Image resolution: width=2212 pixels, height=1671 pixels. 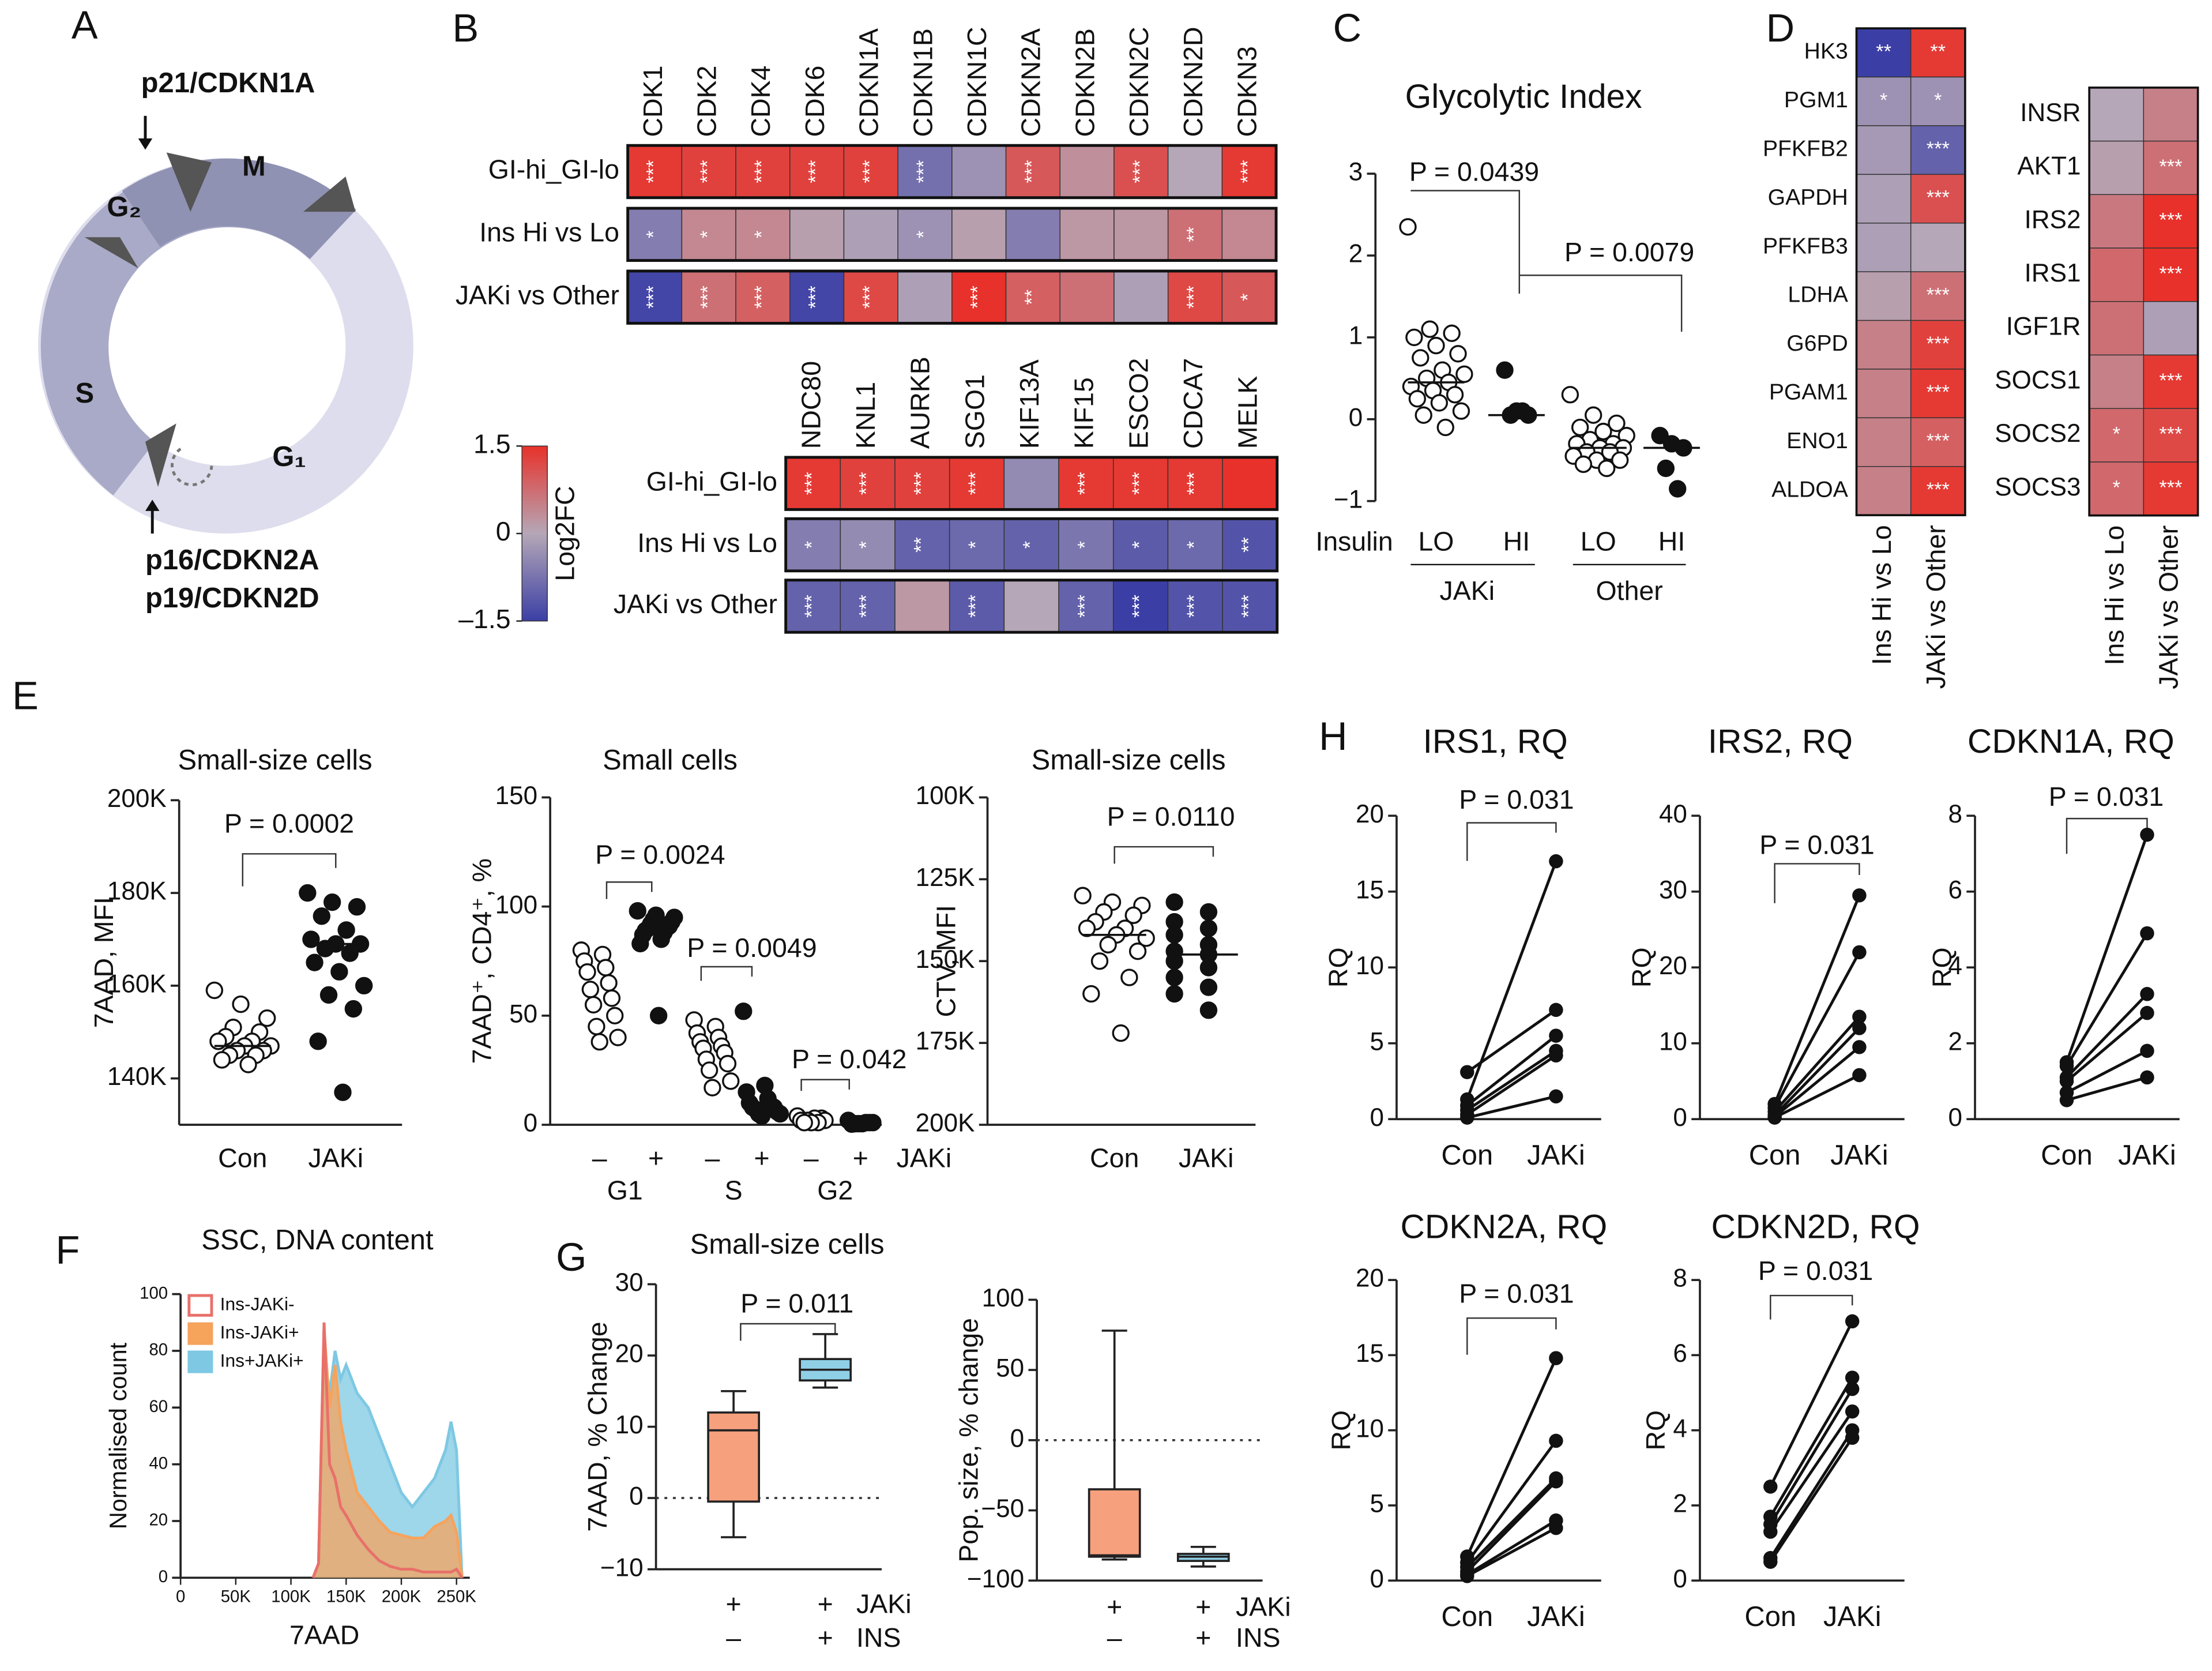 What do you see at coordinates (534, 533) in the screenshot?
I see `colorbar` at bounding box center [534, 533].